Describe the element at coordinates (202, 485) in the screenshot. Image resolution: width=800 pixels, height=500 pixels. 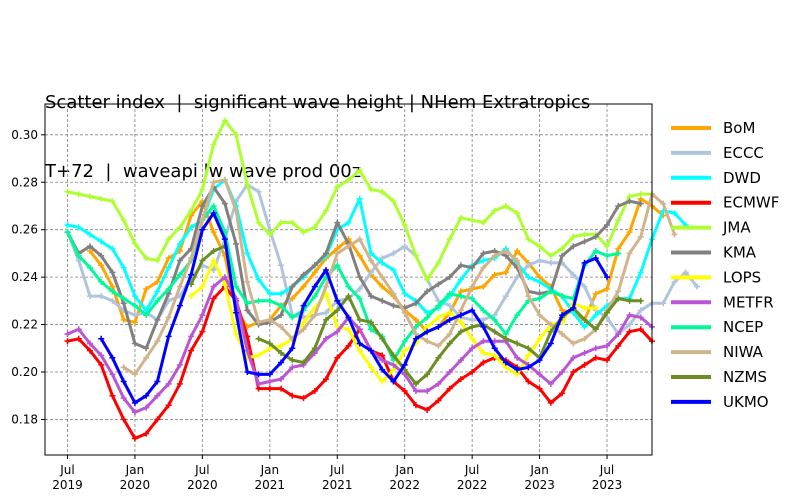
I see `x-tick-label: 2020` at that location.